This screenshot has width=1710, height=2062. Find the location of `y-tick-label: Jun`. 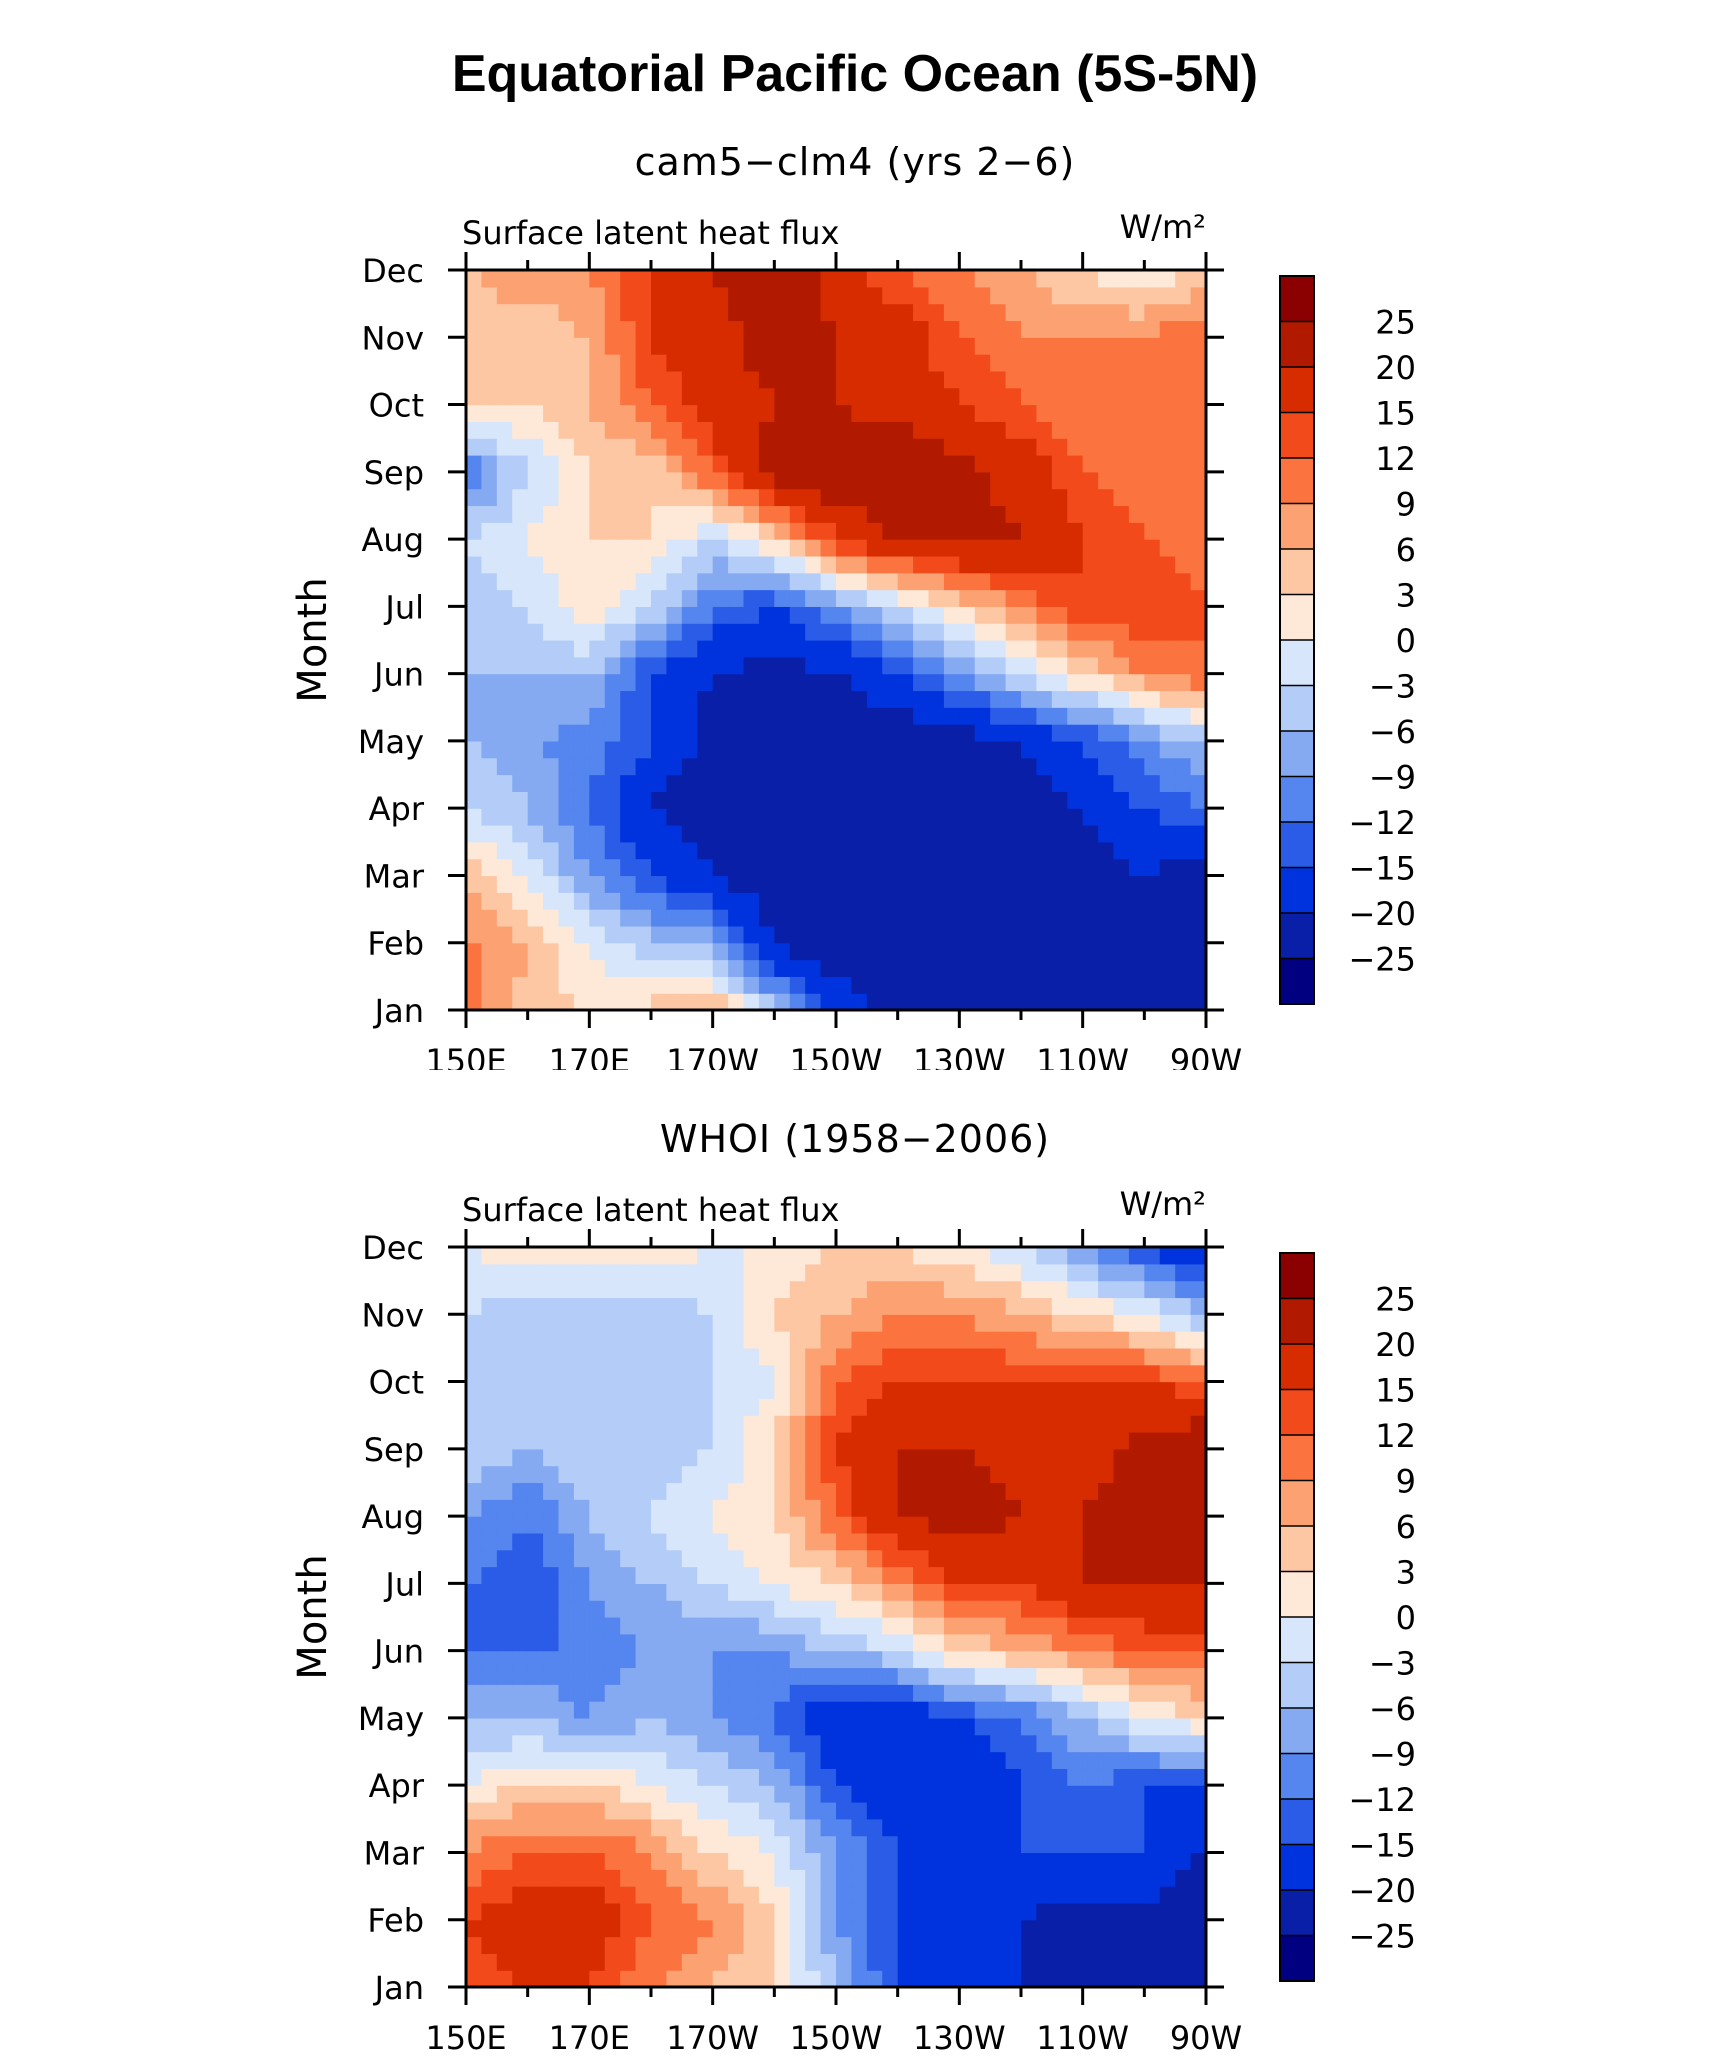

y-tick-label: Jun is located at coordinates (398, 675).